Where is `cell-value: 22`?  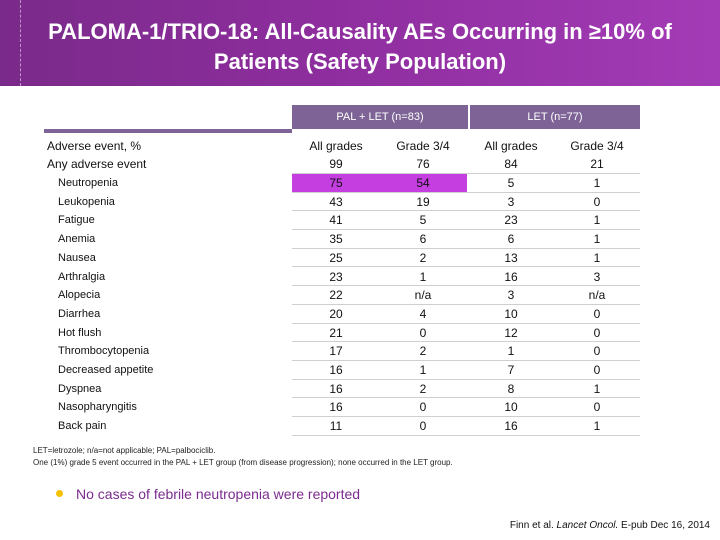
cell-value: 22 is located at coordinates (336, 295).